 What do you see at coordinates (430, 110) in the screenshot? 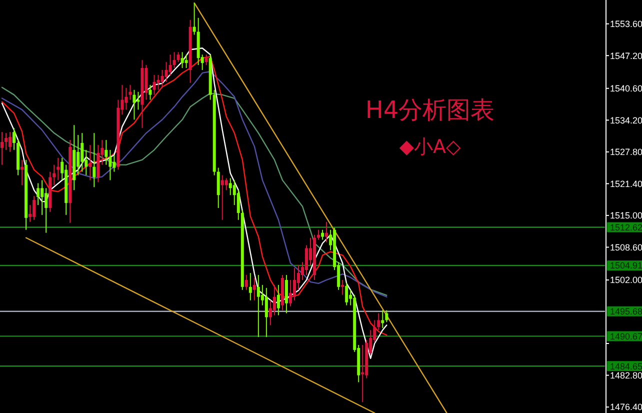
I see `annotation: H4分析图表` at bounding box center [430, 110].